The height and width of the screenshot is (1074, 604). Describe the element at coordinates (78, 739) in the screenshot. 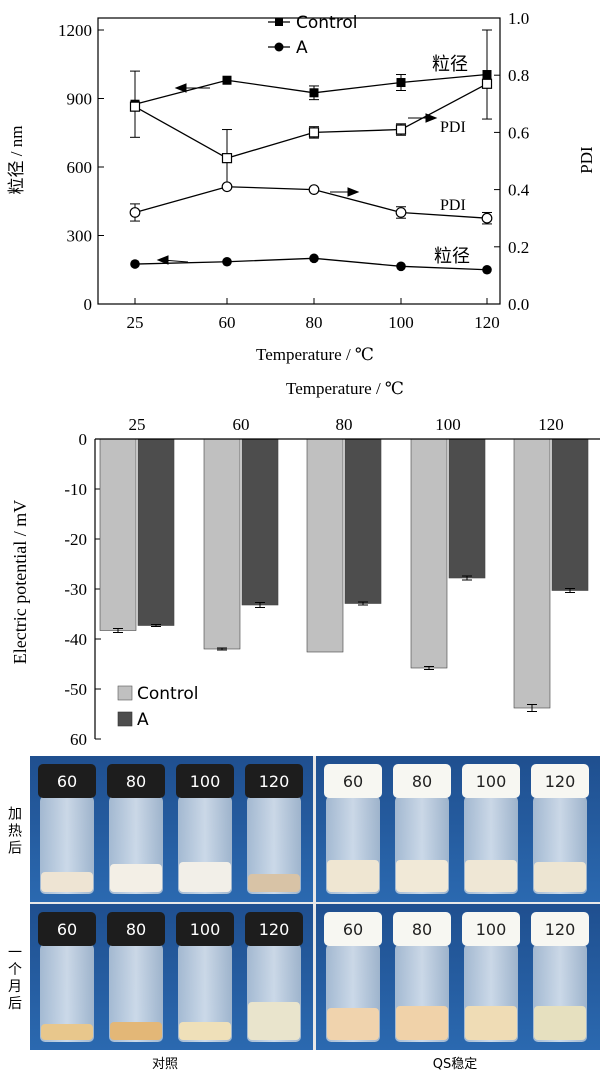

I see `y-tick-label: 60` at that location.